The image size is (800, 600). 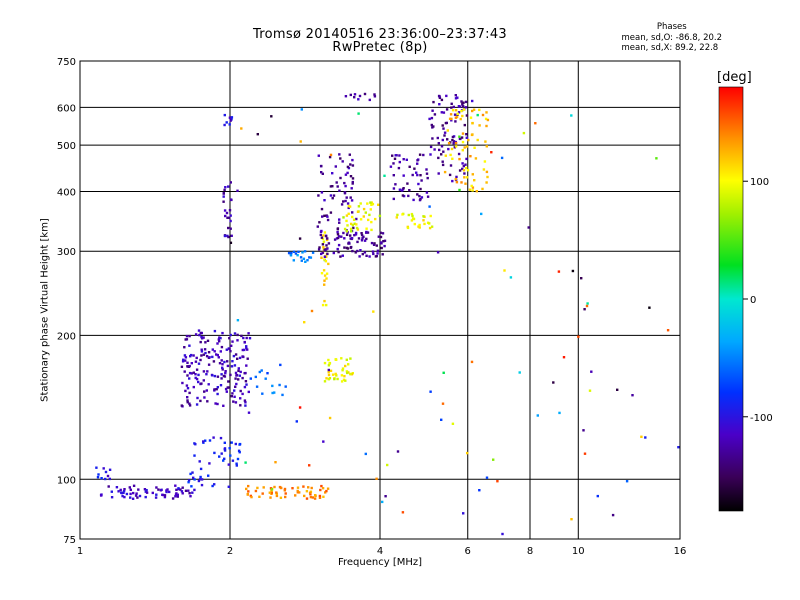 I want to click on x-tick-label: 10, so click(x=578, y=551).